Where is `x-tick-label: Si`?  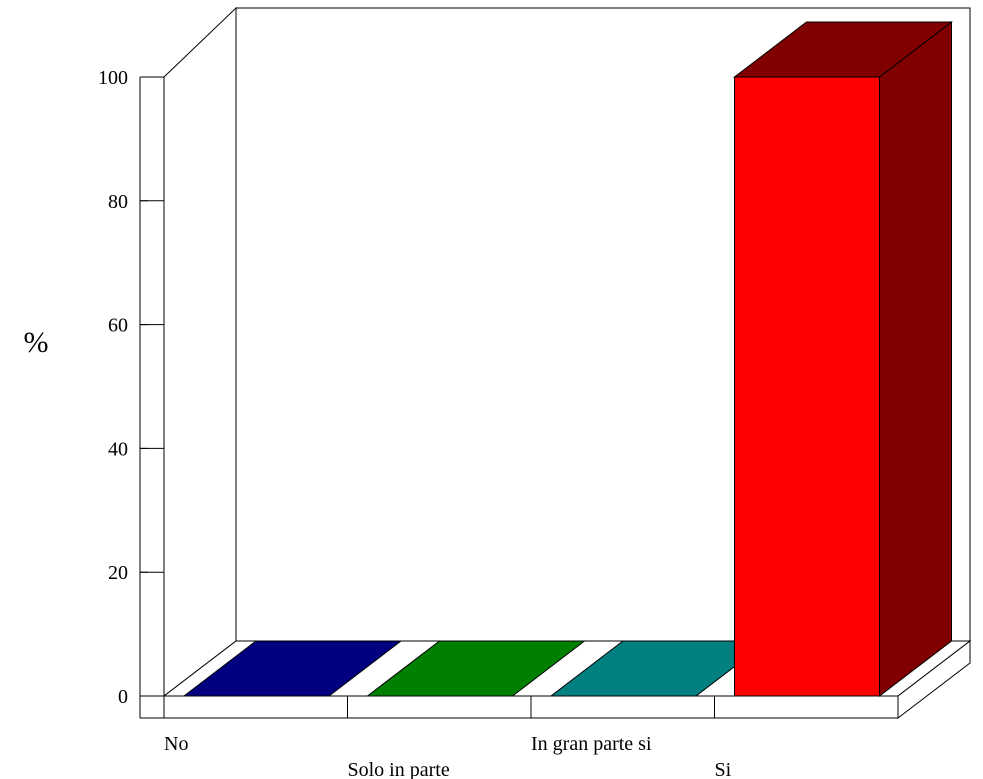 x-tick-label: Si is located at coordinates (723, 769).